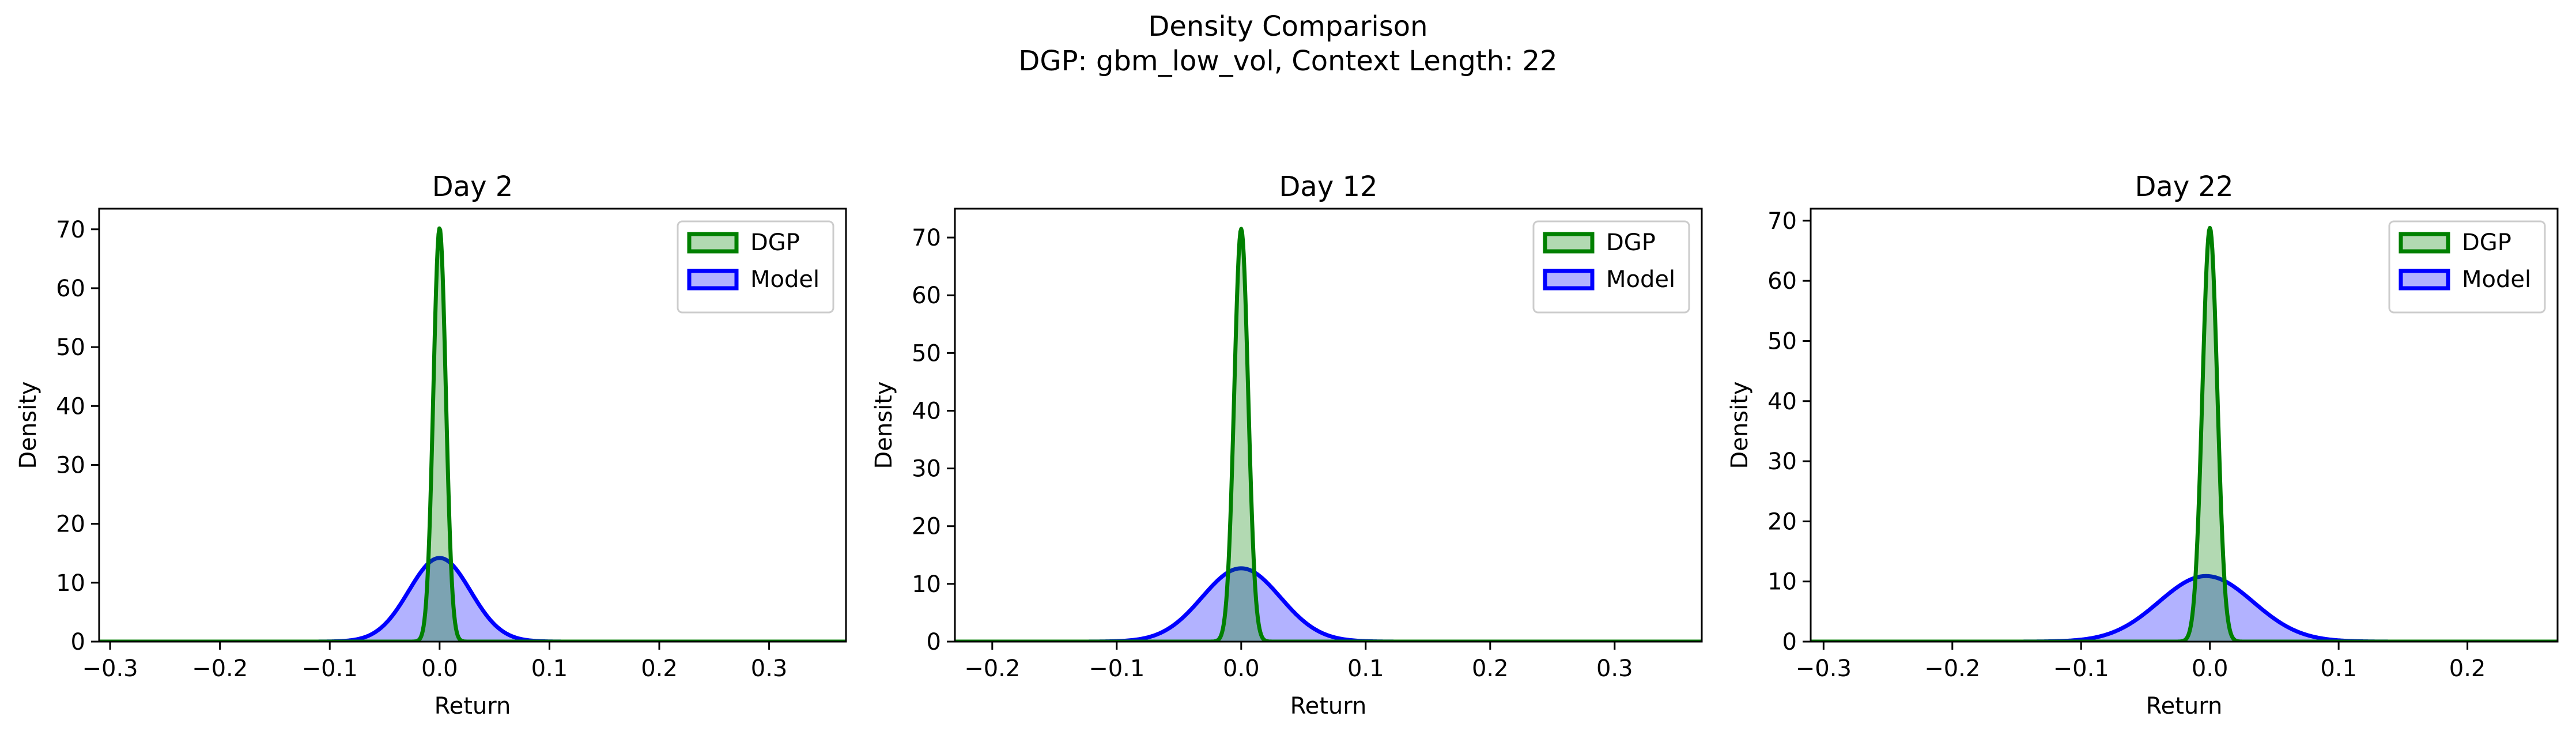 The image size is (2576, 735). Describe the element at coordinates (1328, 187) in the screenshot. I see `subplot-title: Day 12` at that location.